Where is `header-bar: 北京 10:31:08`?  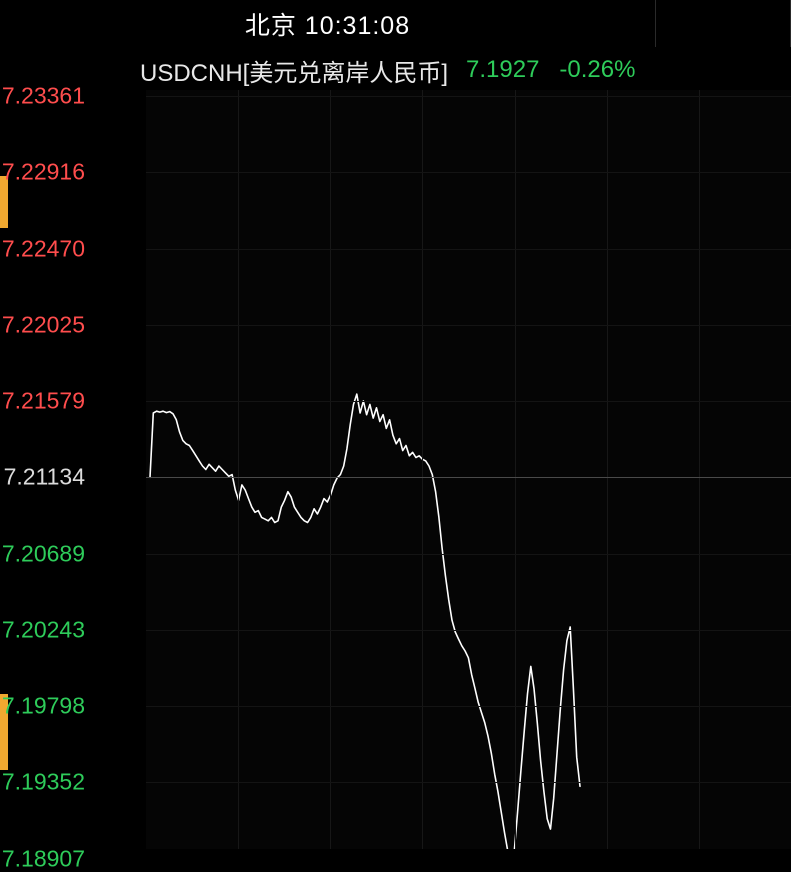
header-bar: 北京 10:31:08 is located at coordinates (395, 23).